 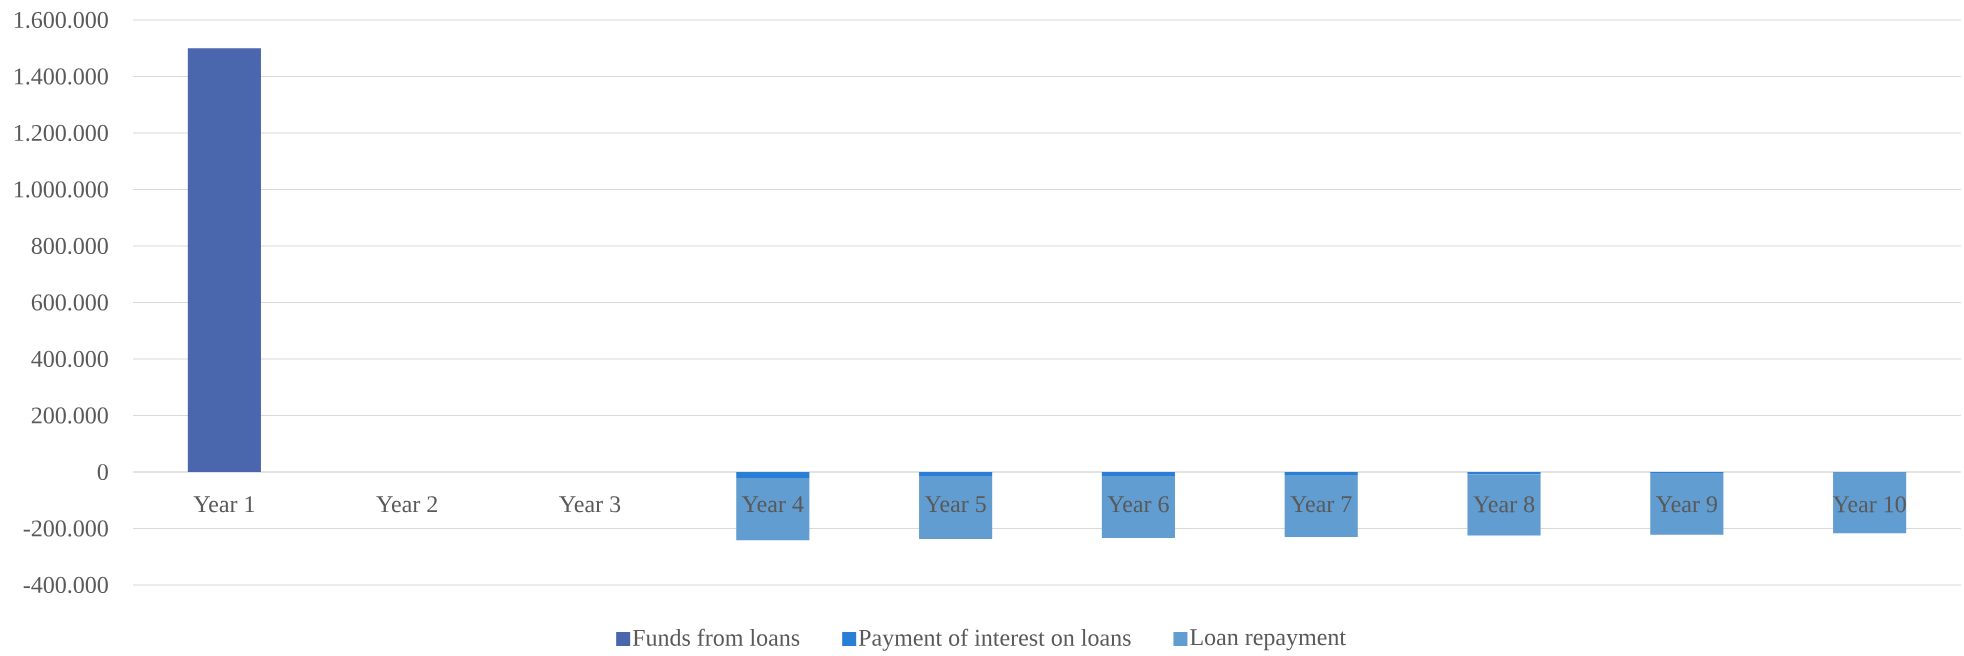 I want to click on x-tick-label: Year 7, so click(x=1321, y=504).